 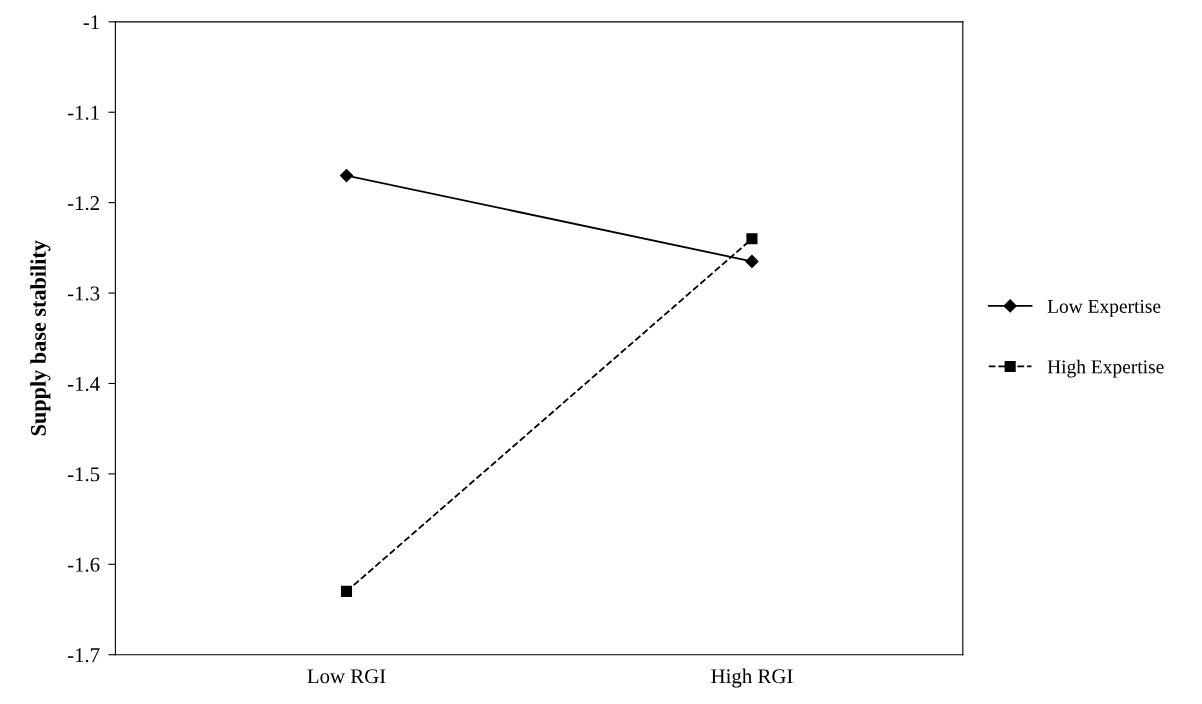 I want to click on x-tick-label: Low RGI, so click(x=346, y=676).